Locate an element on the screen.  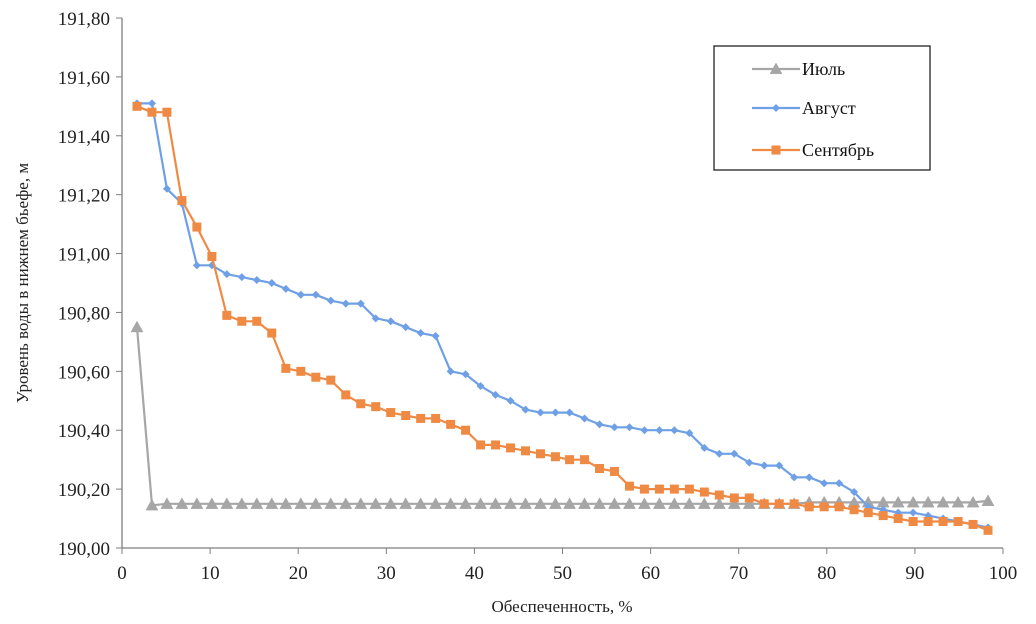
x-tick-label: 40 is located at coordinates (474, 573).